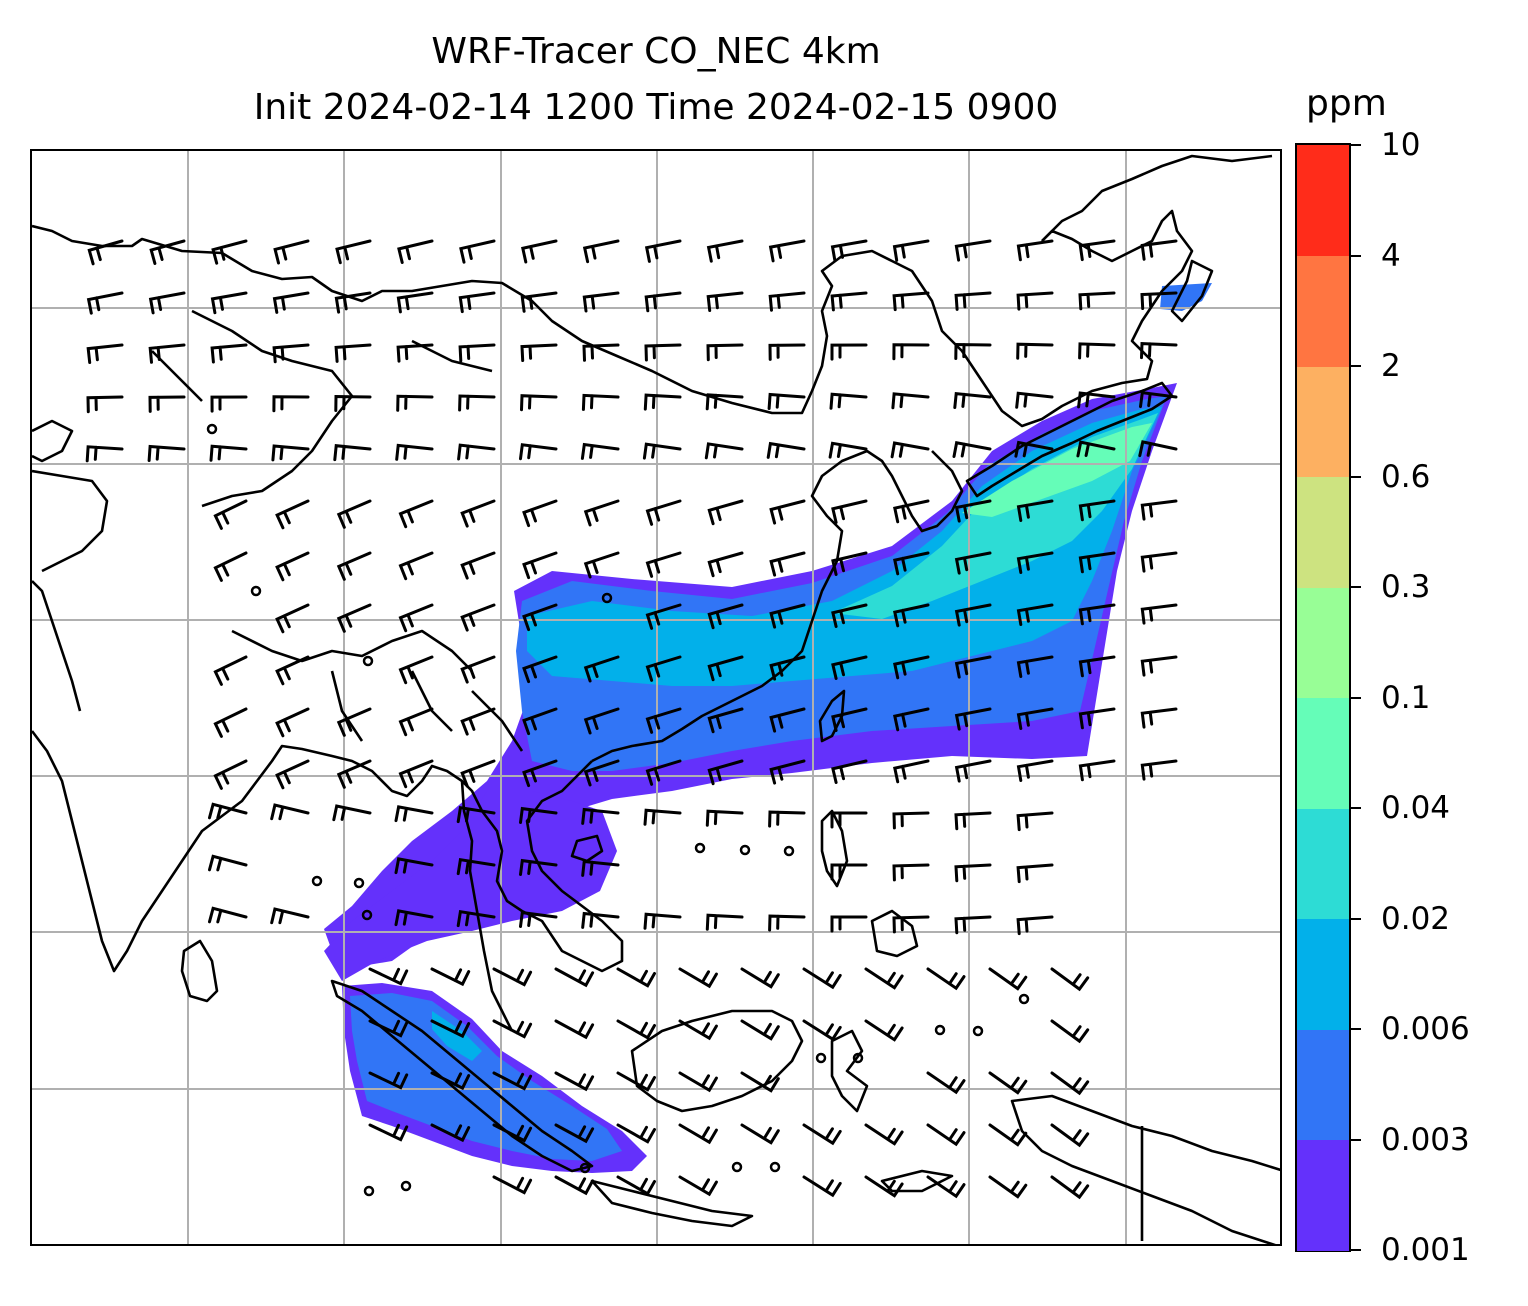 This screenshot has height=1306, width=1528. I want to click on coastline-inner-borders, so click(337, 530).